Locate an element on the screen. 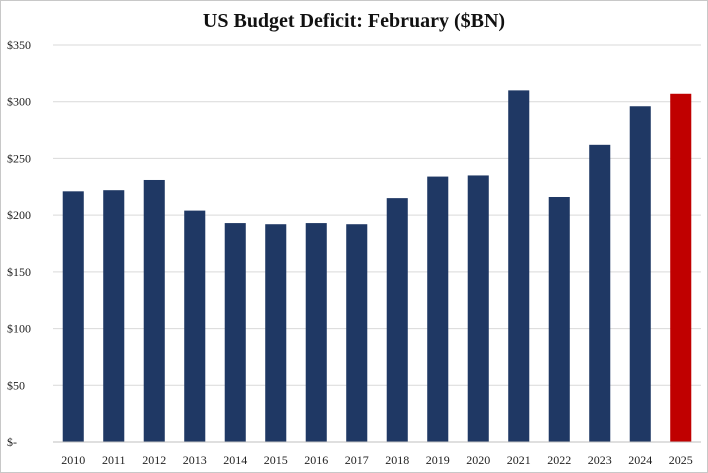  bar-2021 is located at coordinates (519, 266).